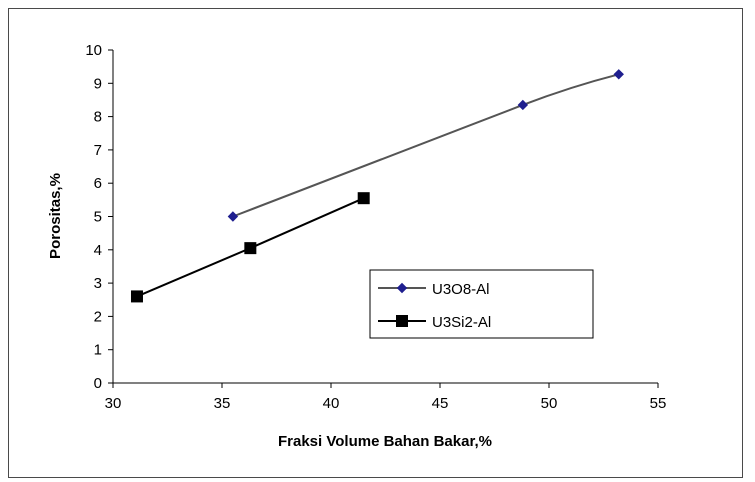 This screenshot has height=482, width=755. I want to click on legend: U3O8-Al U3Si2-Al, so click(481, 304).